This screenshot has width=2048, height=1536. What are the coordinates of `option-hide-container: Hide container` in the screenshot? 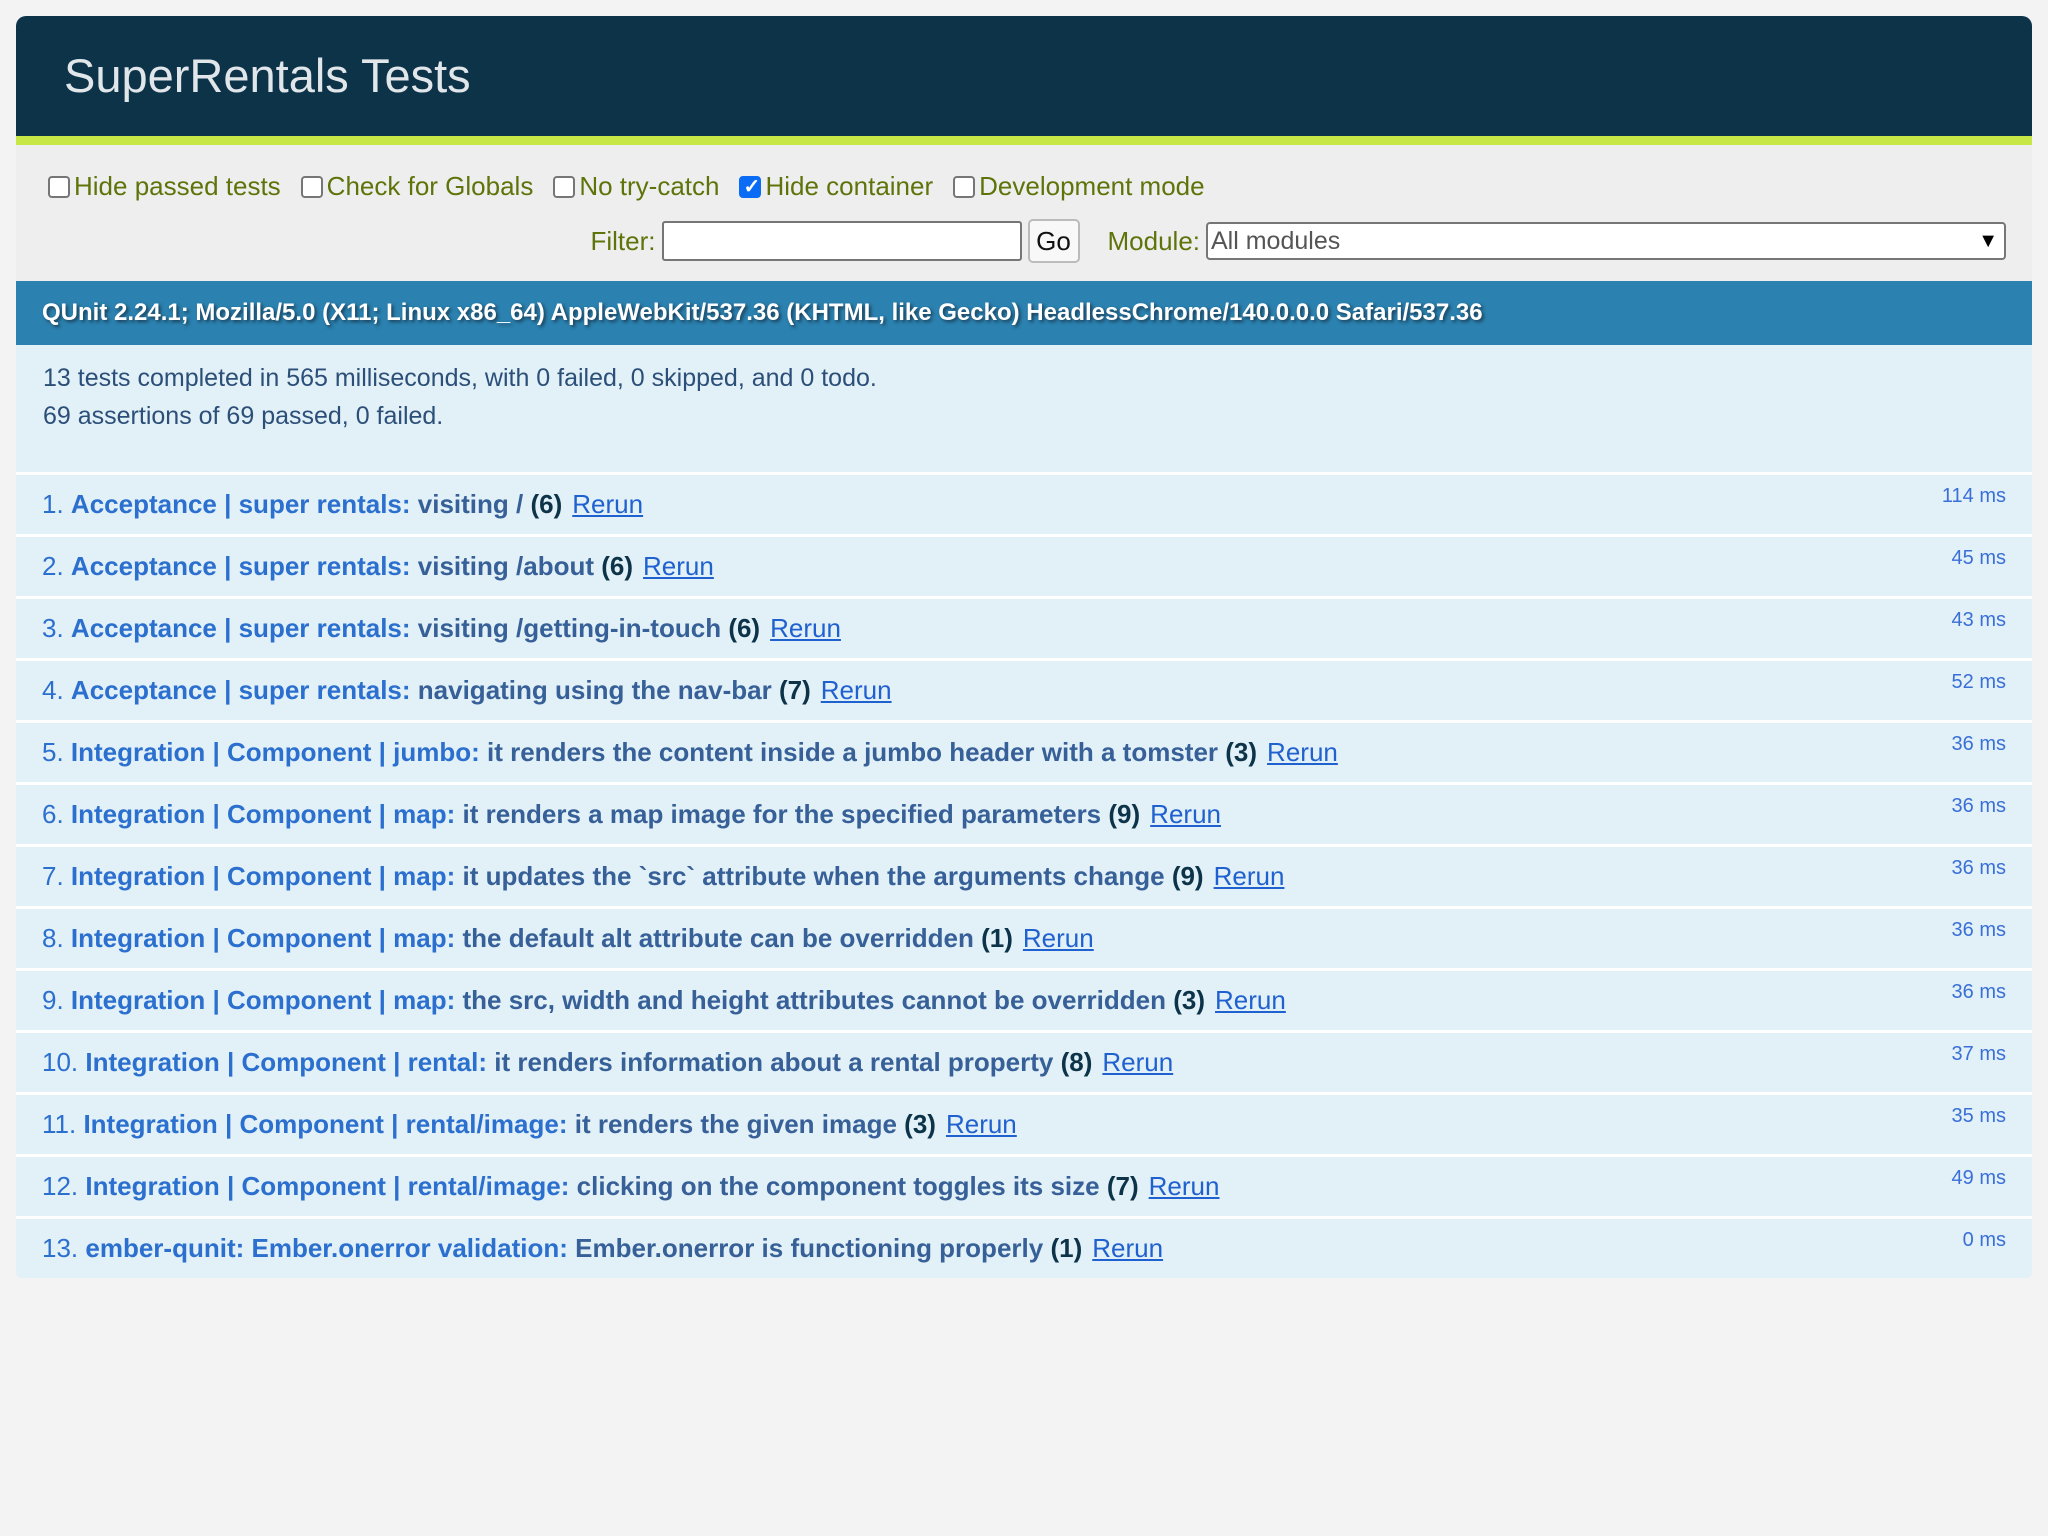 It's located at (836, 186).